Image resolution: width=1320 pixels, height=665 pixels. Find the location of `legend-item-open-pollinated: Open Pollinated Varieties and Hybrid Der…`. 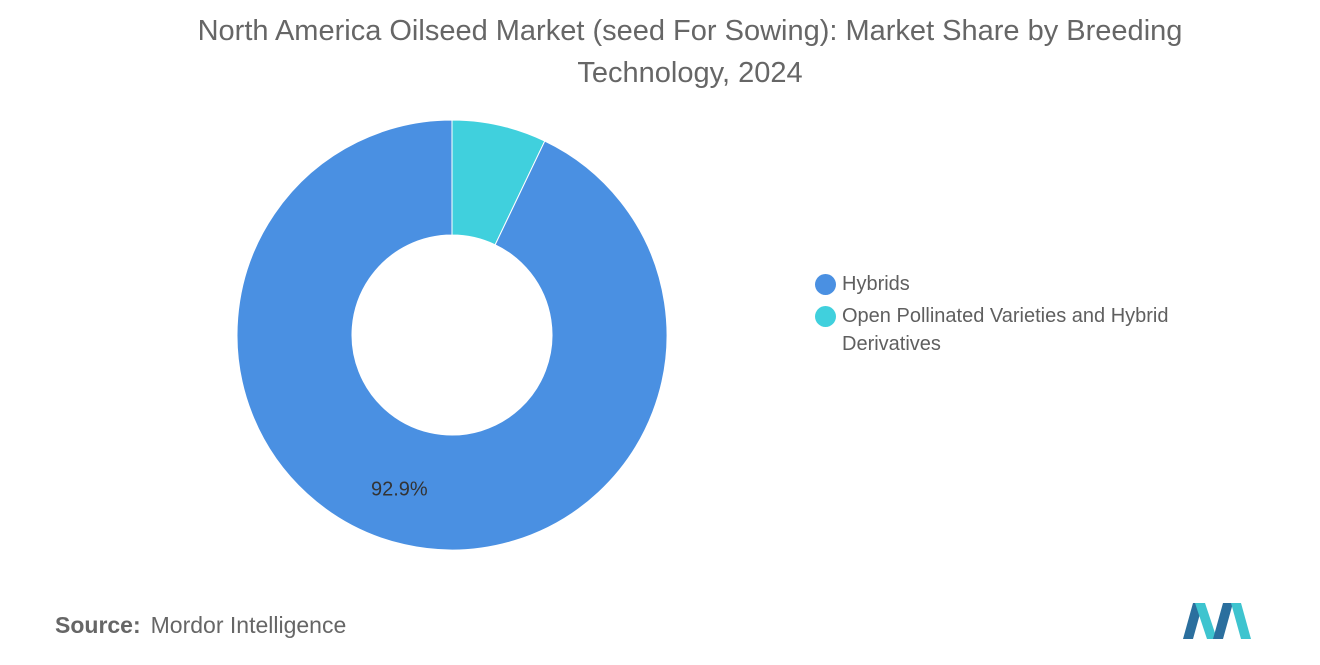

legend-item-open-pollinated: Open Pollinated Varieties and Hybrid Der… is located at coordinates (1025, 330).